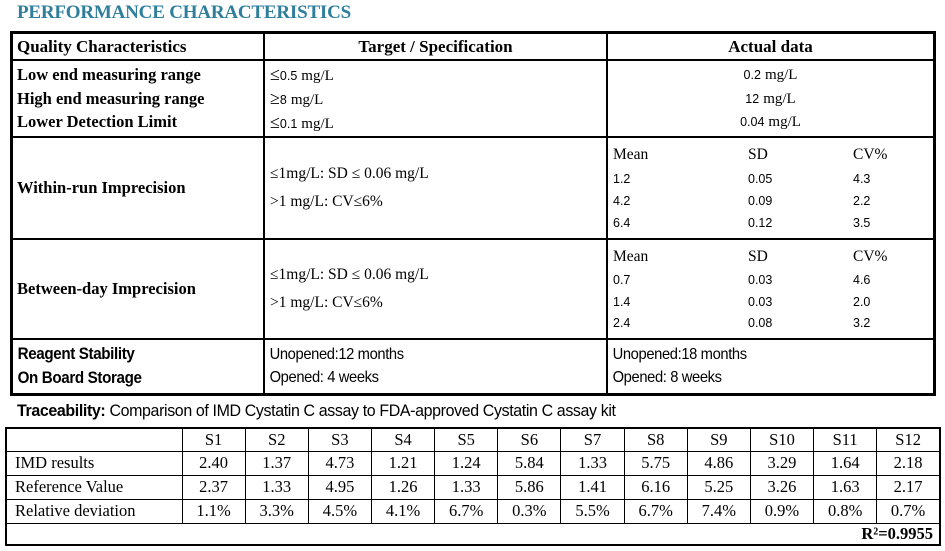 The image size is (945, 551). I want to click on sample-header: S7, so click(592, 439).